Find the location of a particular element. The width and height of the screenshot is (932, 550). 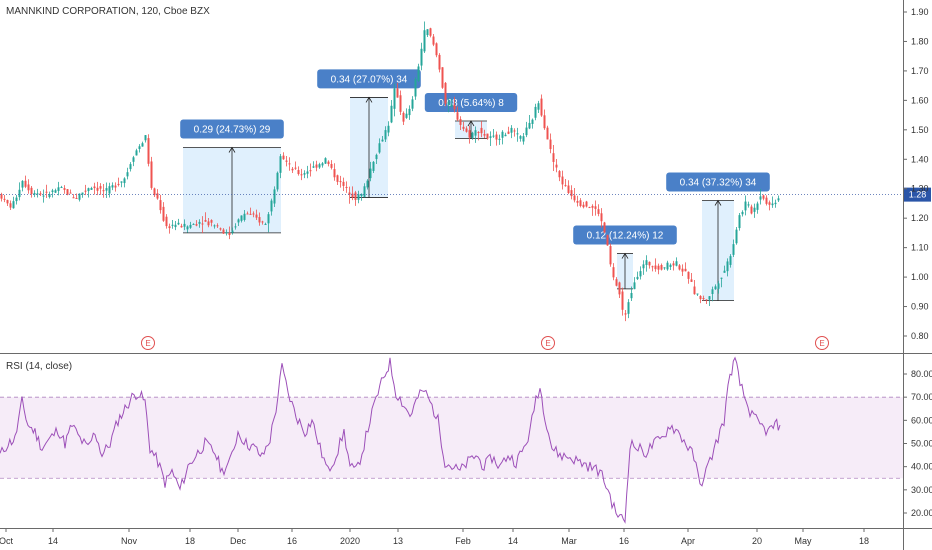

rsi-tick-label: 70.00 is located at coordinates (921, 397).